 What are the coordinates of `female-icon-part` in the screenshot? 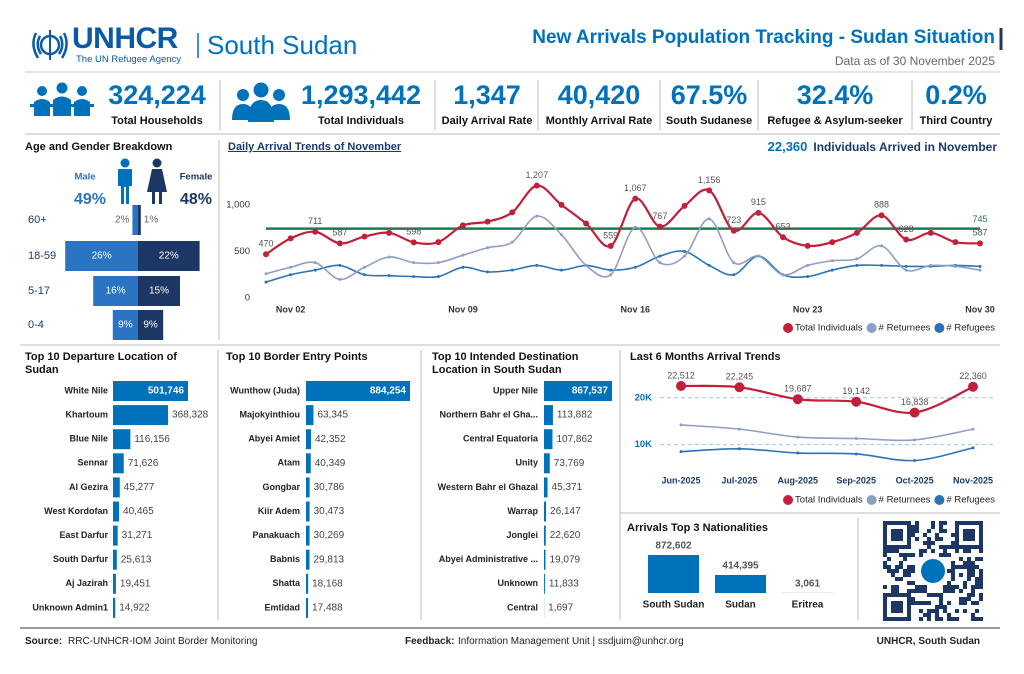 It's located at (157, 186).